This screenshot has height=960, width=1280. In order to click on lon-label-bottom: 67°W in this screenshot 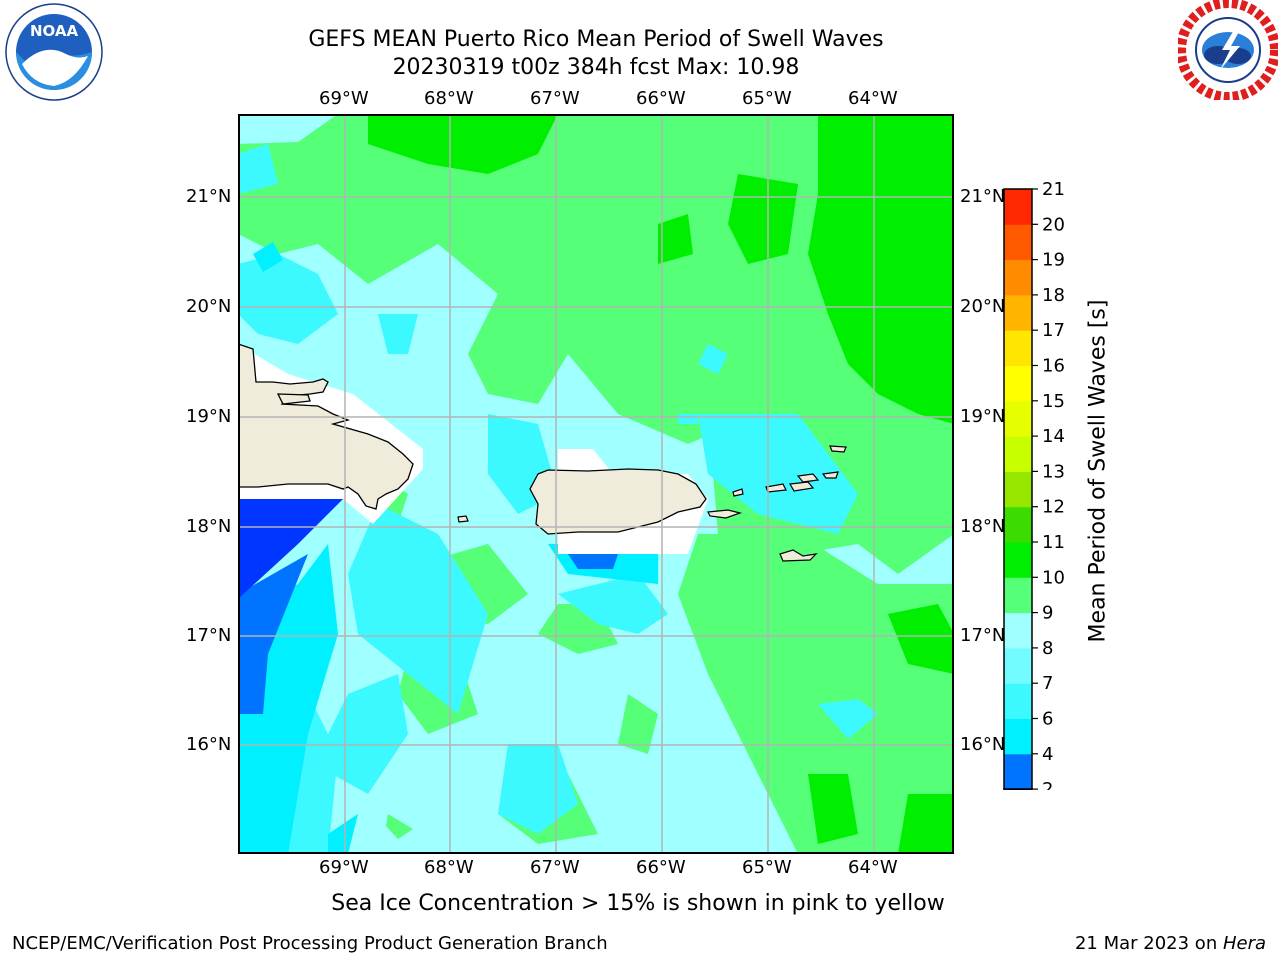, I will do `click(555, 867)`.